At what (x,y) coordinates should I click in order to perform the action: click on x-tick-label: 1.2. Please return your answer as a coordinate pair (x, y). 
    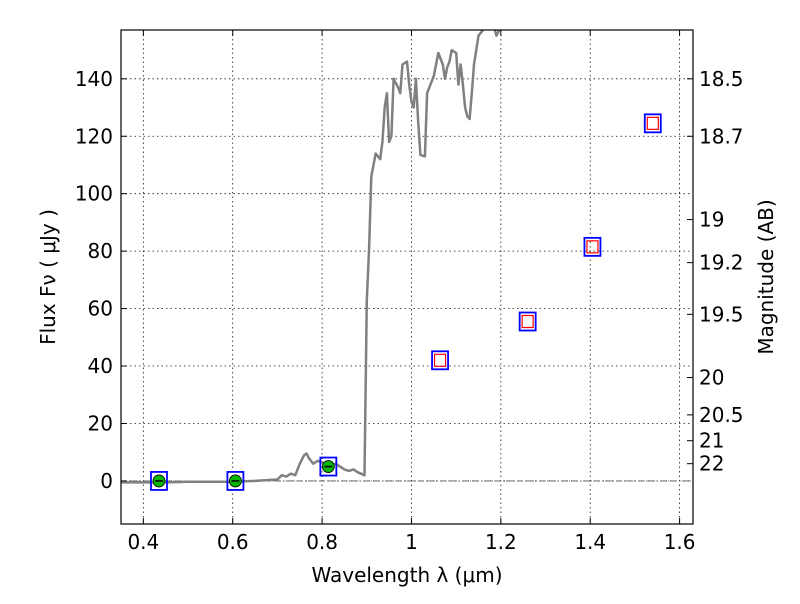
    Looking at the image, I should click on (501, 542).